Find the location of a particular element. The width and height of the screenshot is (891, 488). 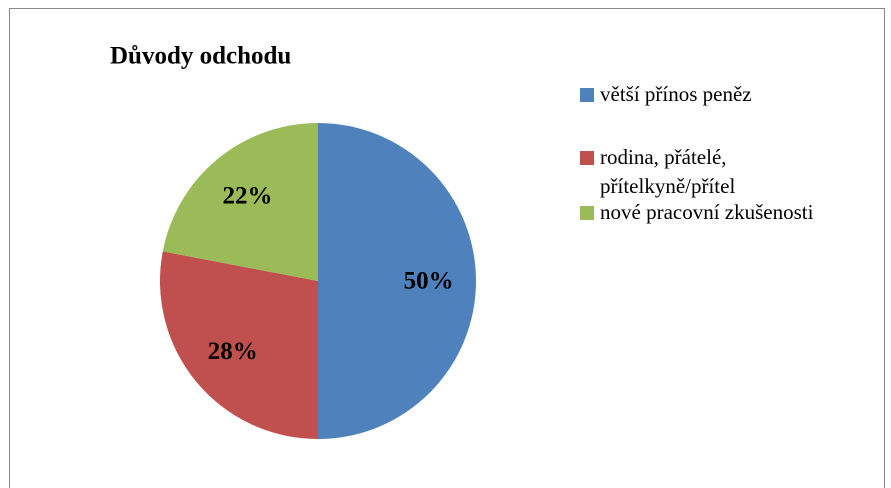

data-label: 22% is located at coordinates (248, 196).